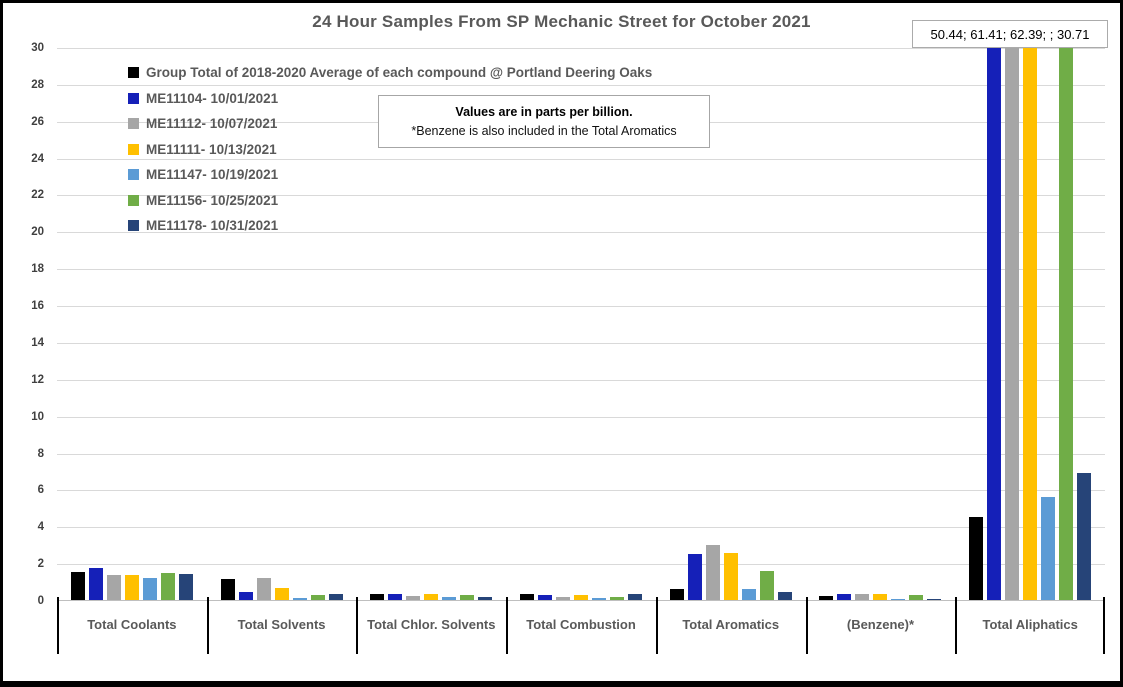 The image size is (1123, 687). Describe the element at coordinates (40, 453) in the screenshot. I see `y-tick-label: 8` at that location.